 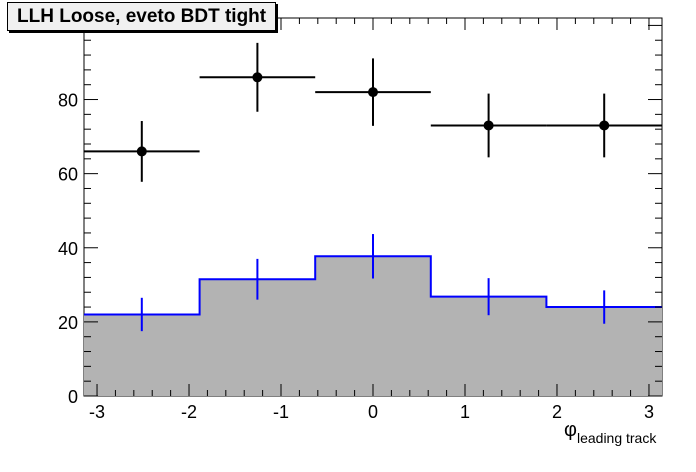 I want to click on x-tick-label: 2, so click(x=557, y=412).